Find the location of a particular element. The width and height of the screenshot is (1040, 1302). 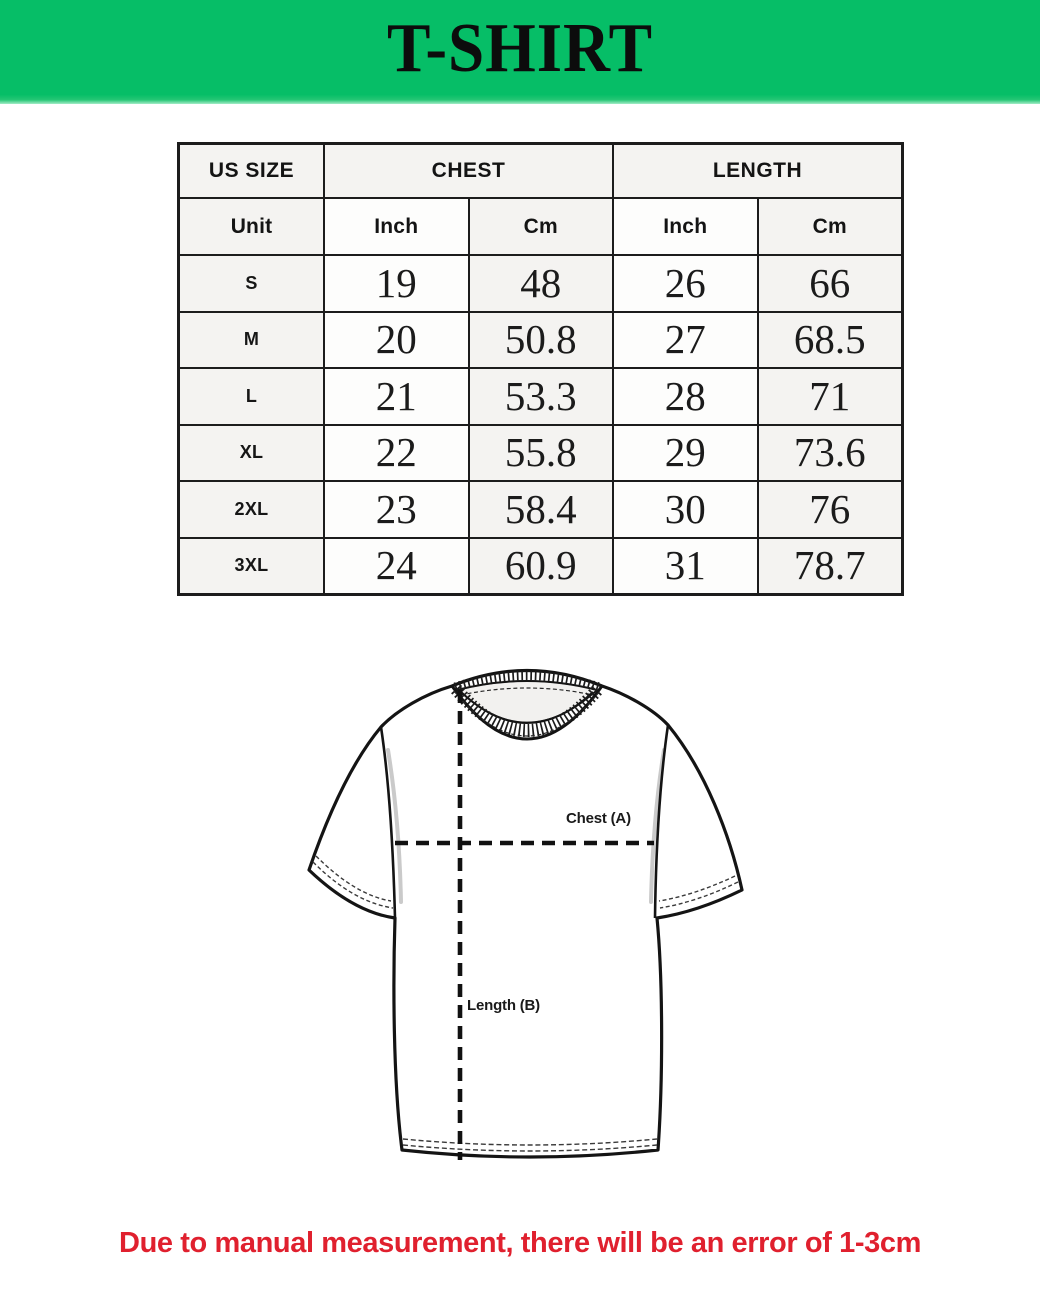

size-label: S is located at coordinates (251, 283).